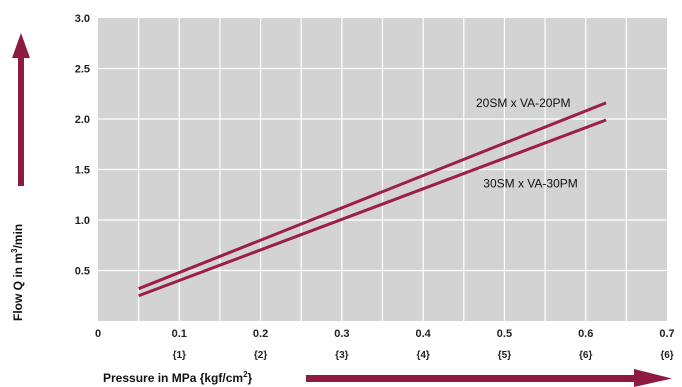 This screenshot has width=682, height=387. I want to click on x-tick-sublabel: {3}, so click(341, 355).